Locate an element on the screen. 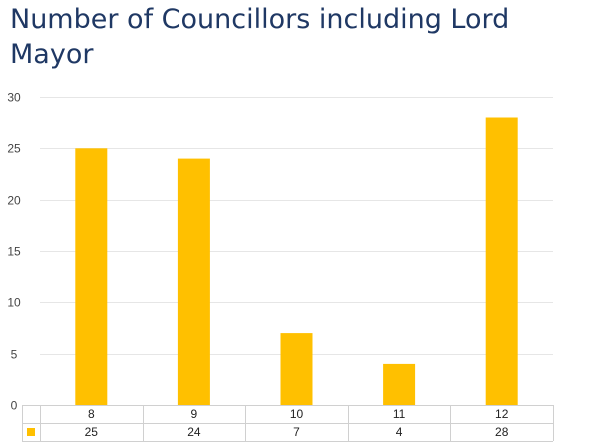  y-tick-label: 30 is located at coordinates (14, 98).